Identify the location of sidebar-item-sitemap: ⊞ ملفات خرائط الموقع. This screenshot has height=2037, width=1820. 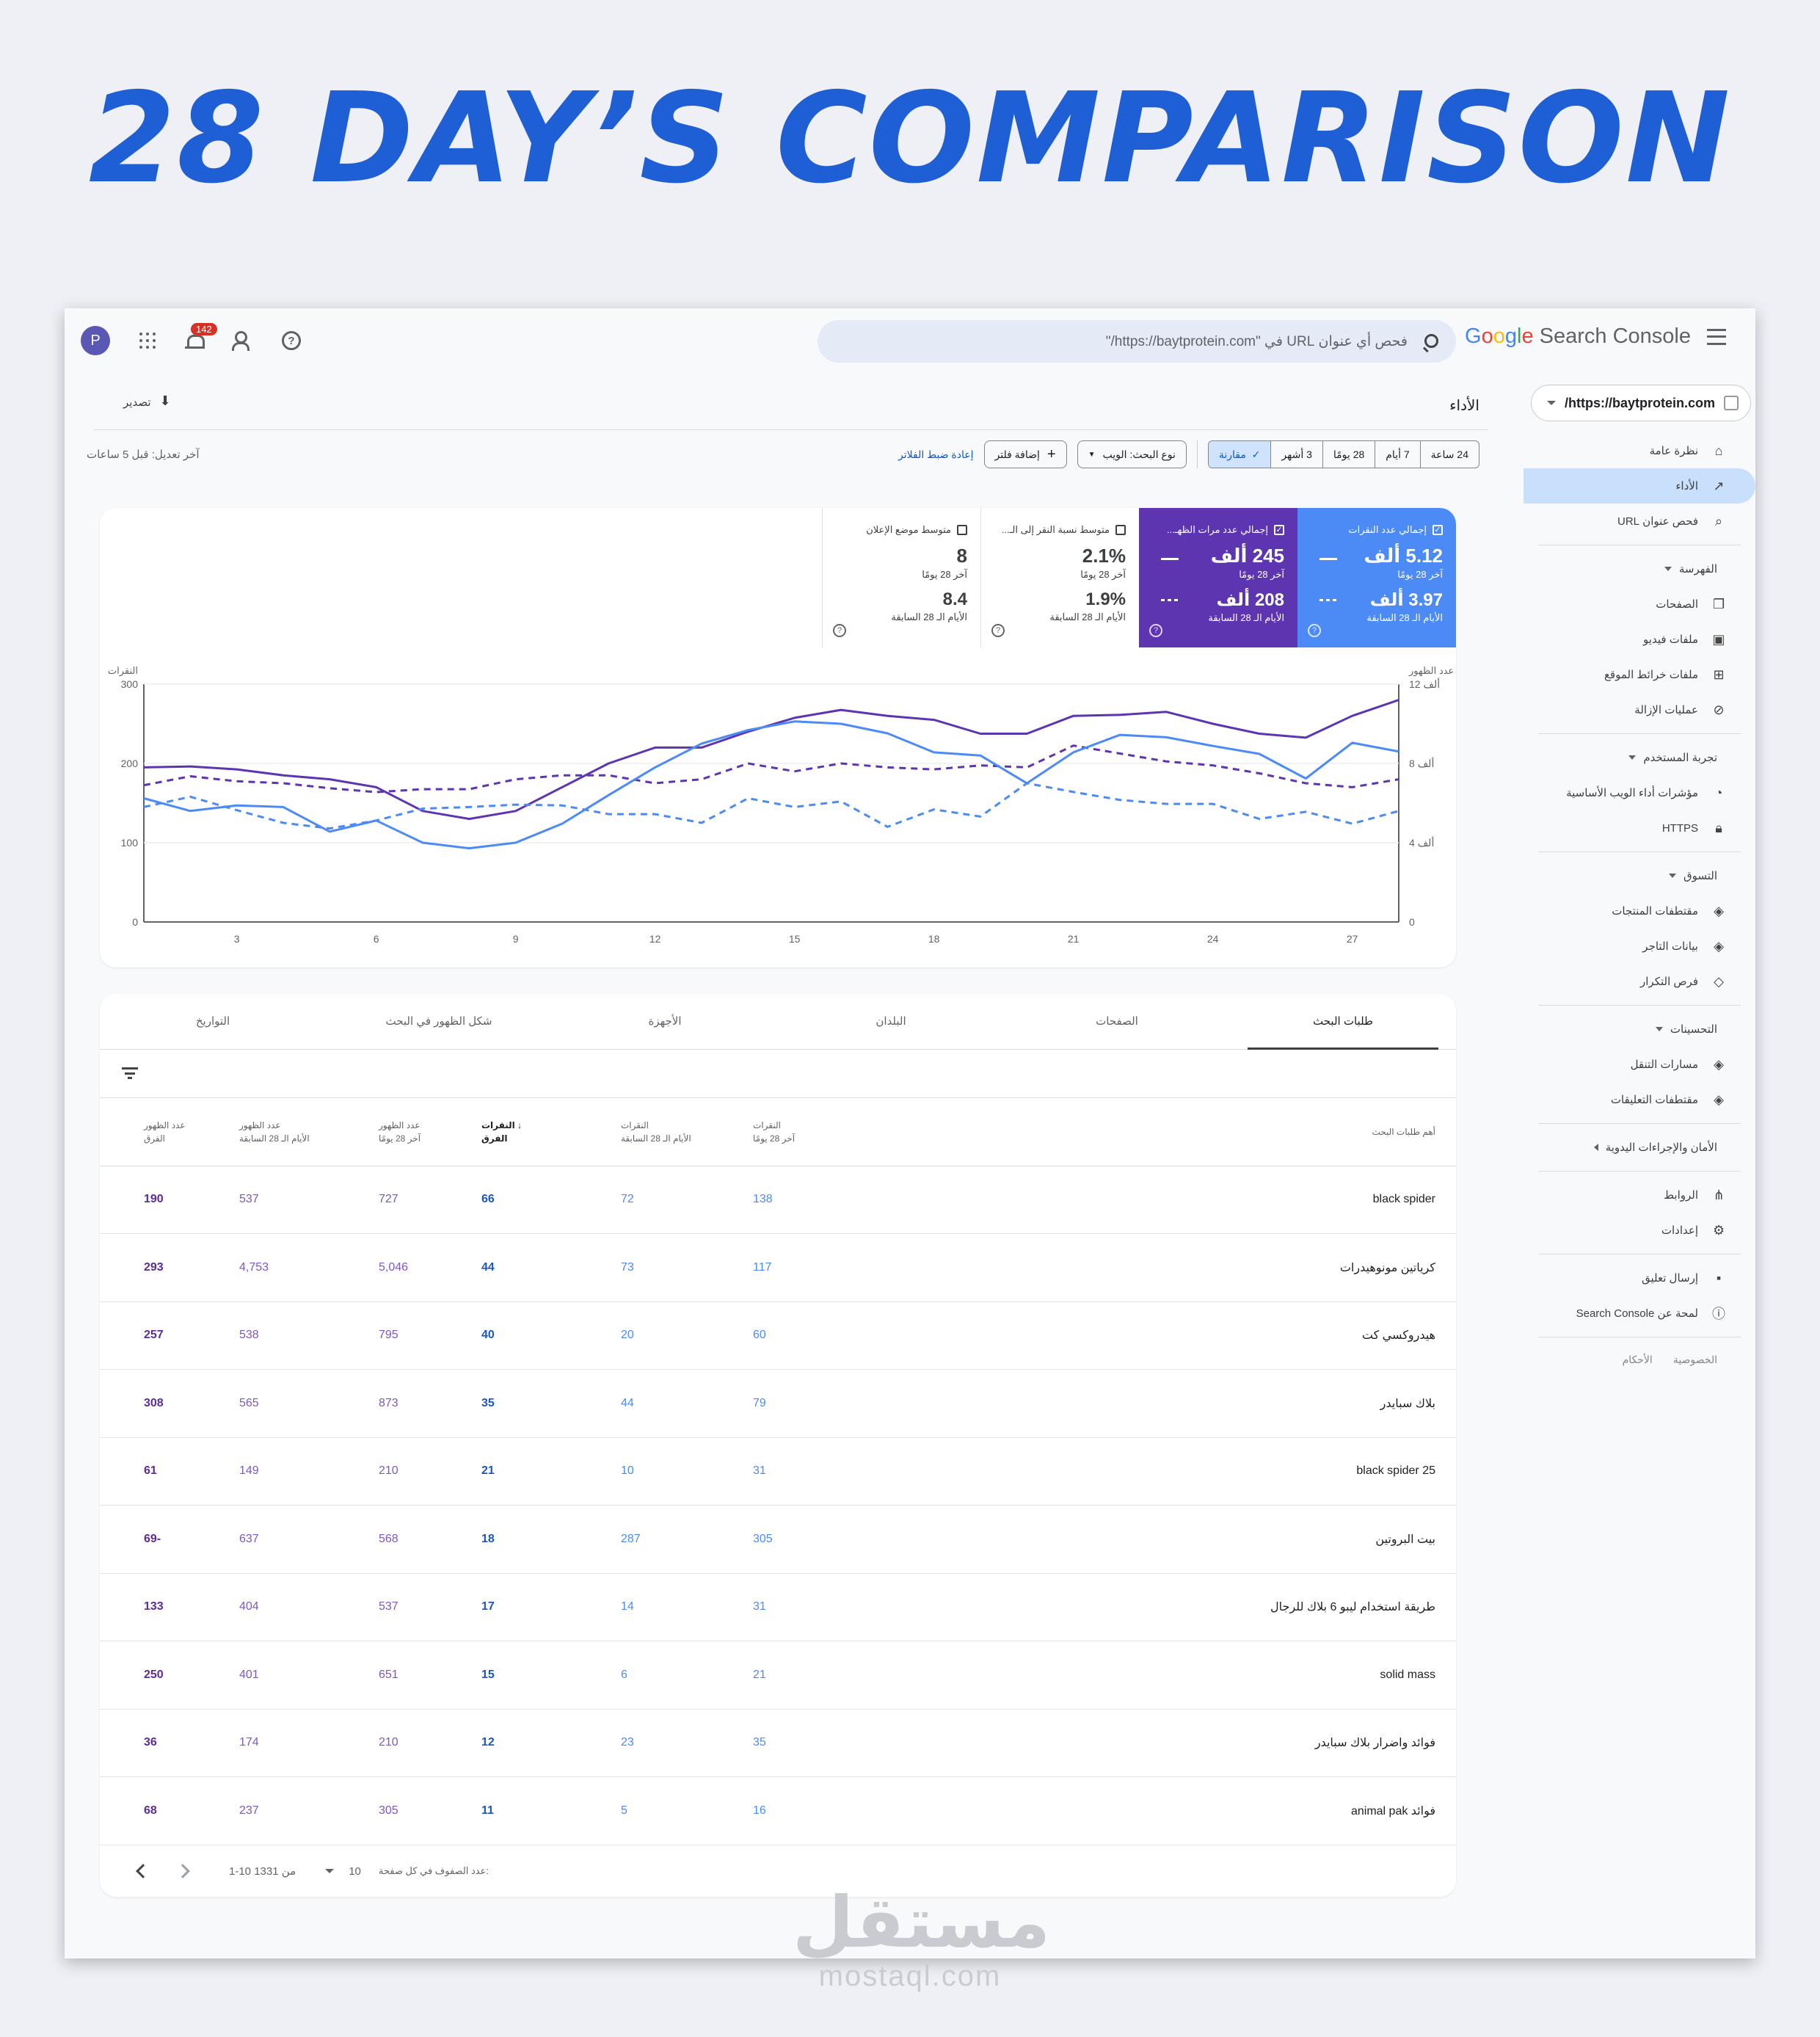
(1640, 675).